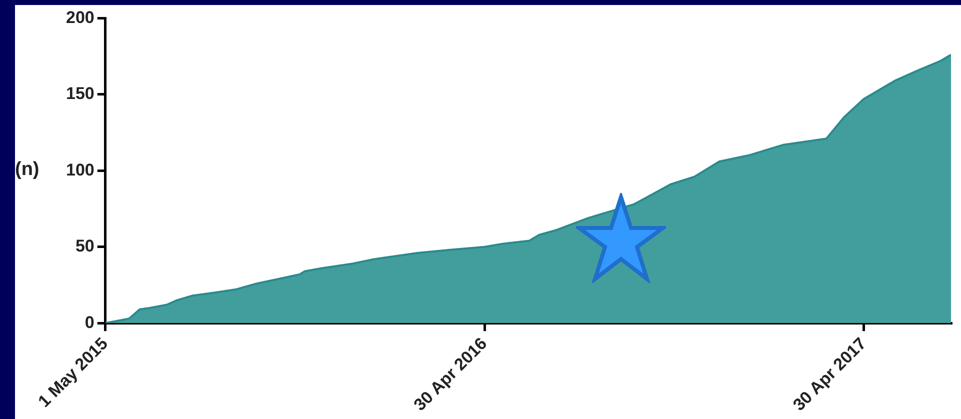 The height and width of the screenshot is (419, 961). I want to click on y-tick-label: 100, so click(80, 170).